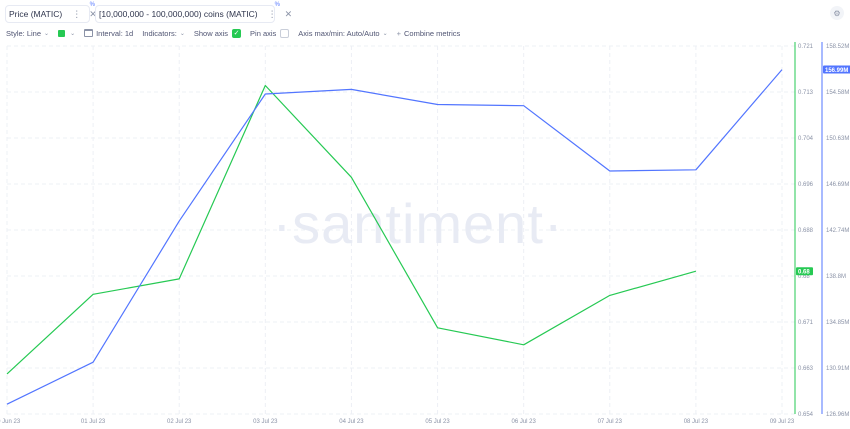  What do you see at coordinates (836, 277) in the screenshot?
I see `holders-axis-tick-label: 138.8M` at bounding box center [836, 277].